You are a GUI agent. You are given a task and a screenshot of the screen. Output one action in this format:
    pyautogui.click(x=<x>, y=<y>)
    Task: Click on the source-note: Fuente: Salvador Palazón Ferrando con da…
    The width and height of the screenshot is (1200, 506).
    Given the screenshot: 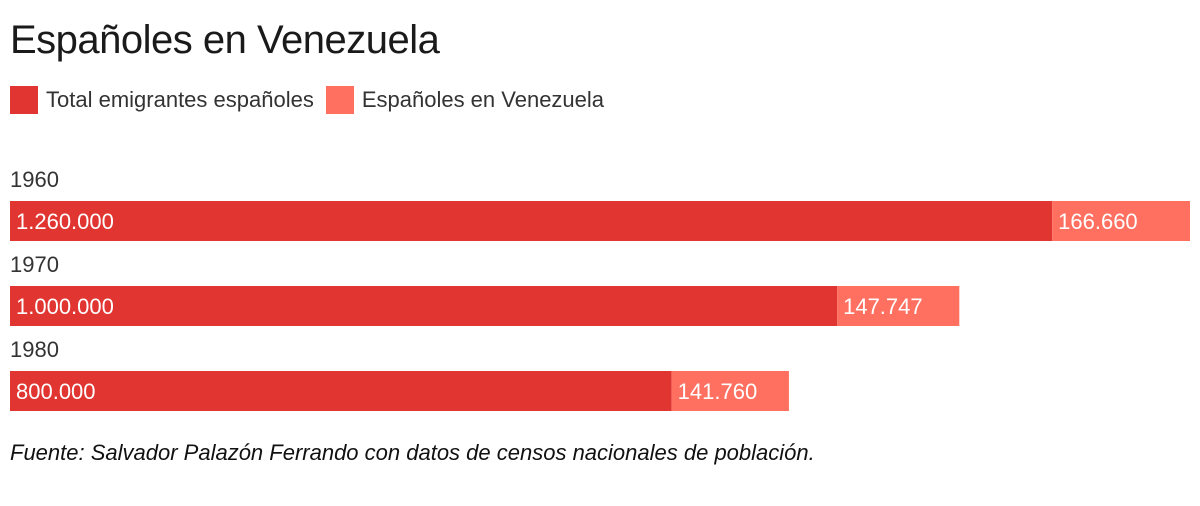 What is the action you would take?
    pyautogui.click(x=412, y=452)
    